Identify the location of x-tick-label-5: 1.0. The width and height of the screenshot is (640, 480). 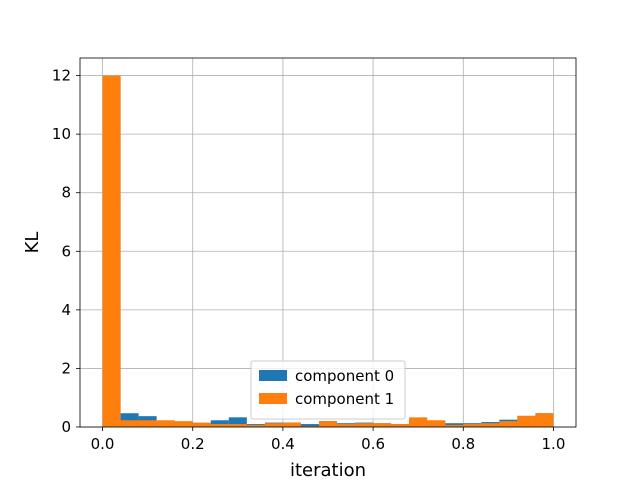
(554, 444).